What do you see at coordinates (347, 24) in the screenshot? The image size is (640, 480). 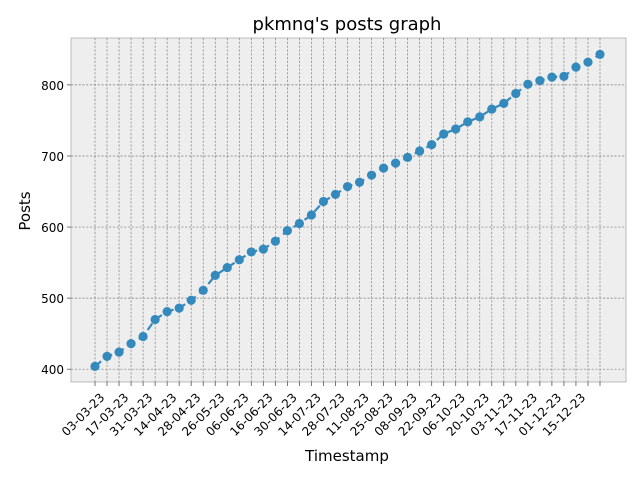 I see `chart-title: pkmnq's posts graph` at bounding box center [347, 24].